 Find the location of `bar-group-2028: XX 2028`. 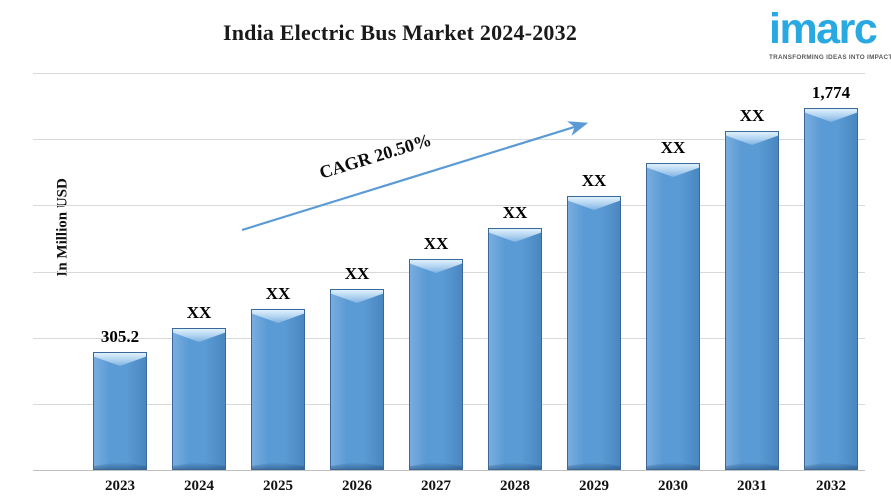

bar-group-2028: XX 2028 is located at coordinates (515, 283).